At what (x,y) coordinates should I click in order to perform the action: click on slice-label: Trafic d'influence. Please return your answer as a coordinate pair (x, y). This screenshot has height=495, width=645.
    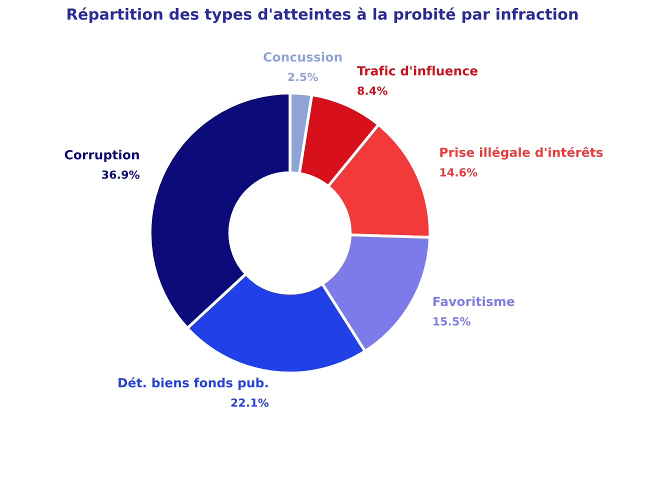
    Looking at the image, I should click on (417, 71).